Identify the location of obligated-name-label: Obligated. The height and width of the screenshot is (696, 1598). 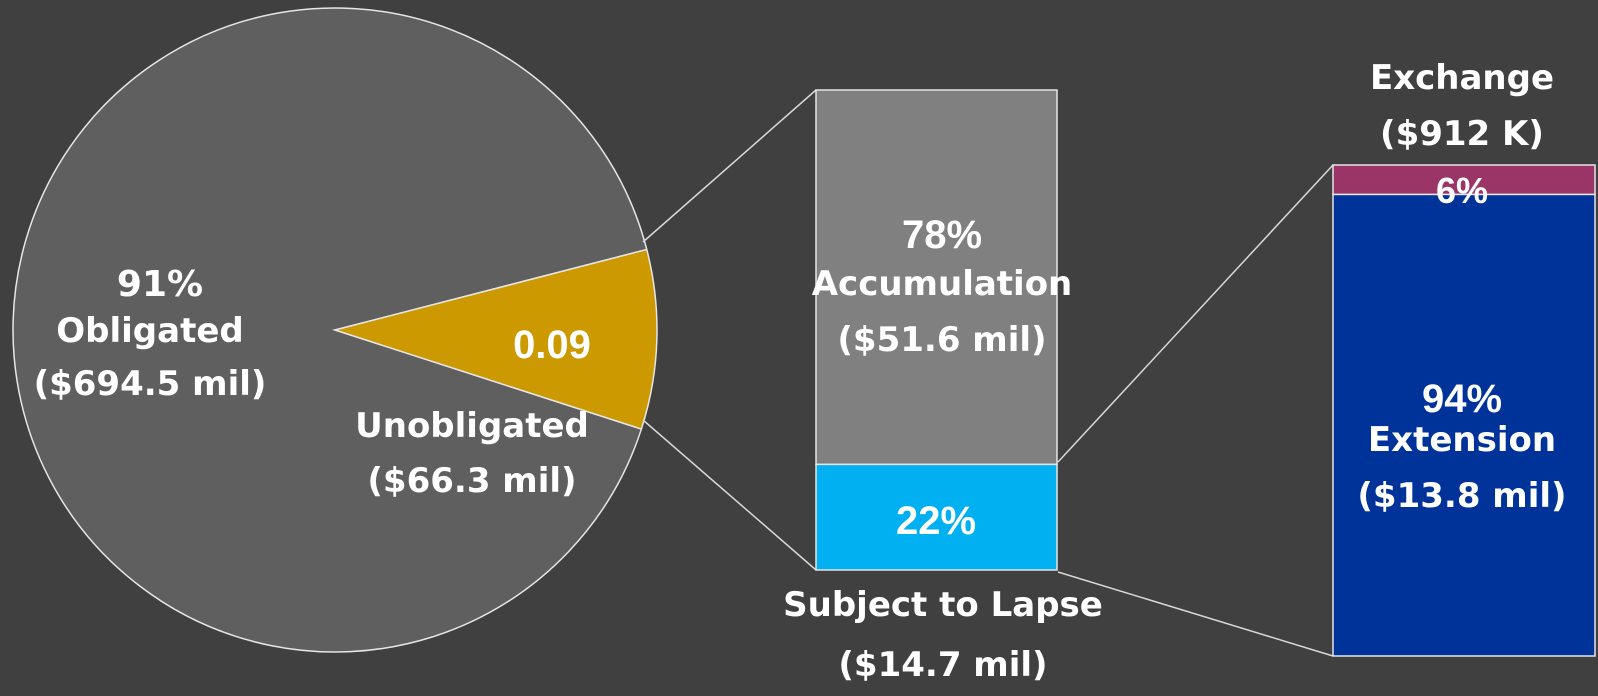
(149, 331).